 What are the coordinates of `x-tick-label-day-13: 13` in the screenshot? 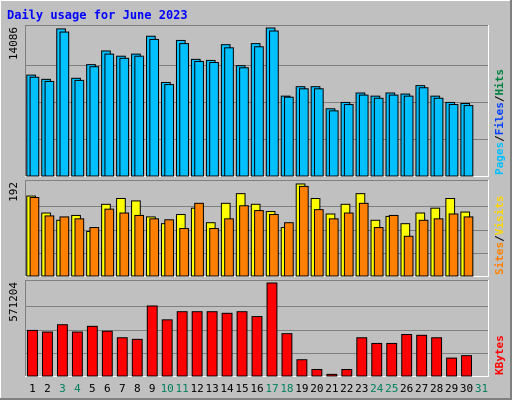 It's located at (211, 388).